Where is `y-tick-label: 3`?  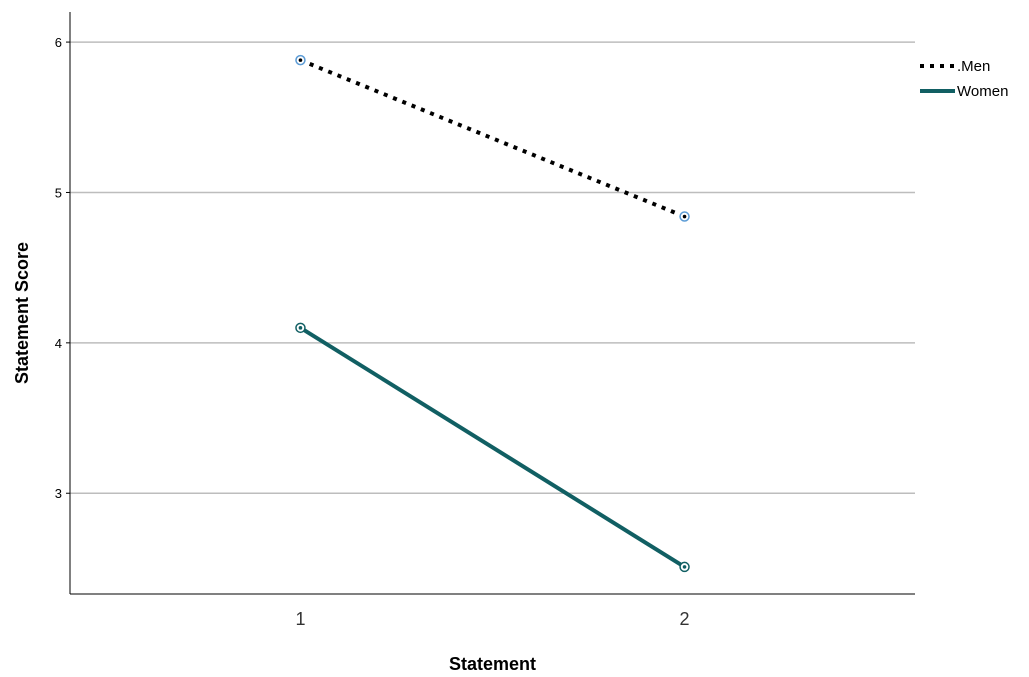 y-tick-label: 3 is located at coordinates (58, 493).